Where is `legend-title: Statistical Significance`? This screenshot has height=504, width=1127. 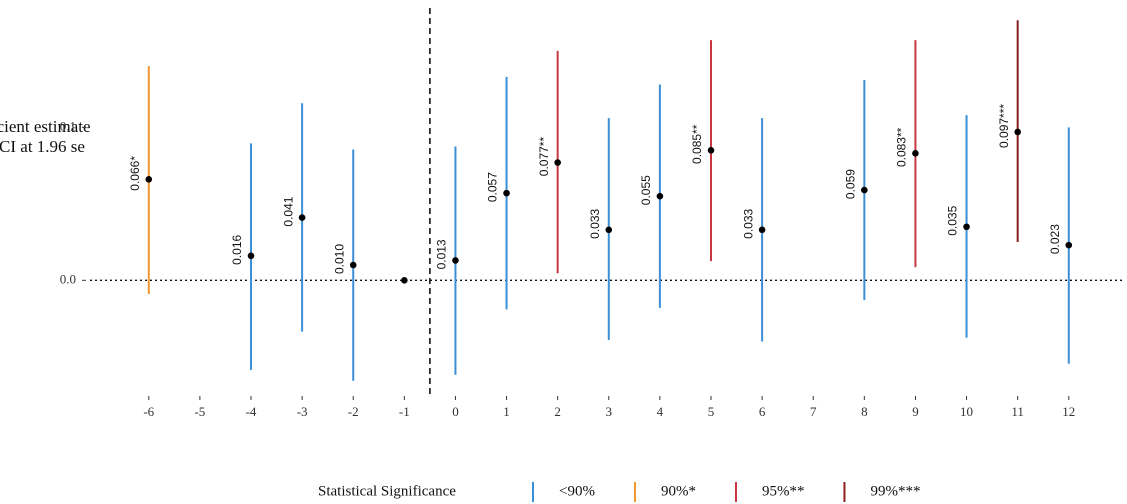 legend-title: Statistical Significance is located at coordinates (387, 491).